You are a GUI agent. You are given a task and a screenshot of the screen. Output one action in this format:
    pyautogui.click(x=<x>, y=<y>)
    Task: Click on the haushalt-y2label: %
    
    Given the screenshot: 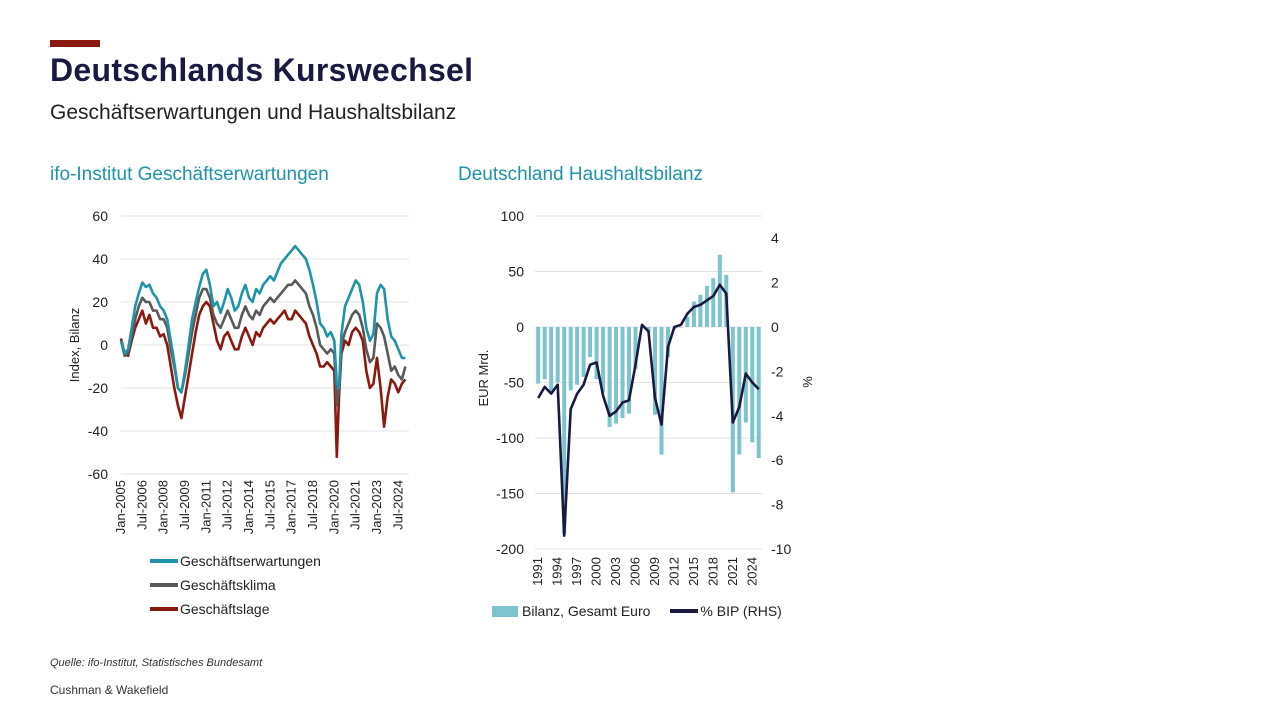 What is the action you would take?
    pyautogui.click(x=807, y=382)
    